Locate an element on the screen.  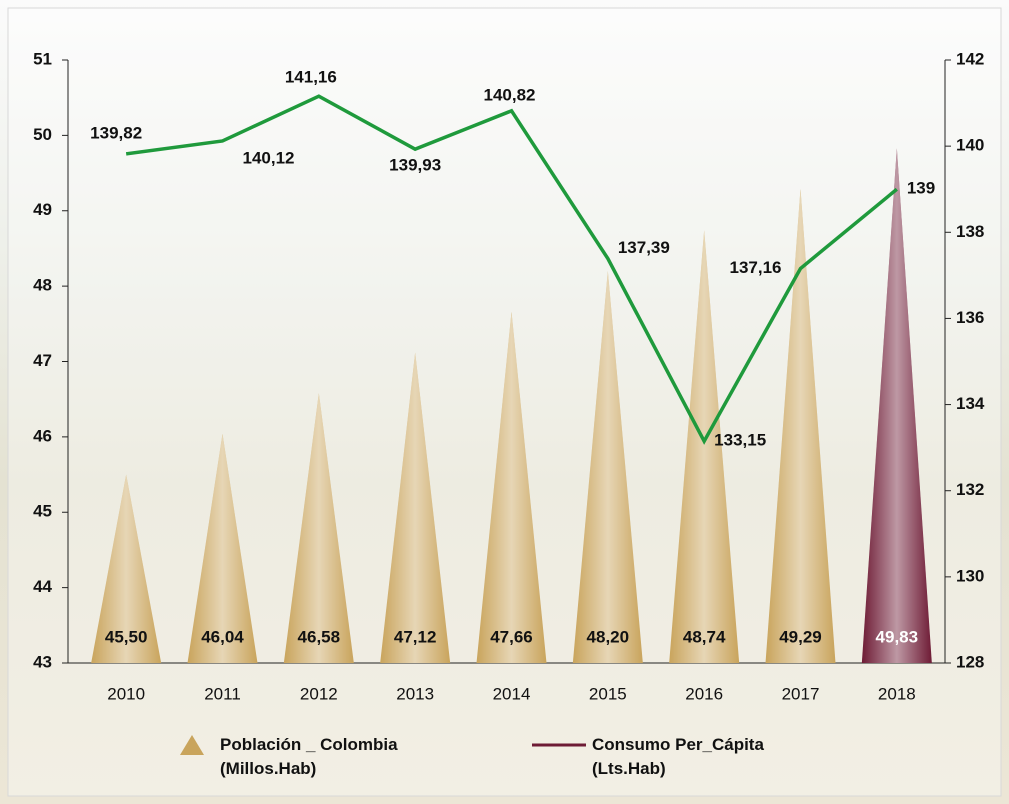
y2-tick-label: 130 is located at coordinates (970, 575).